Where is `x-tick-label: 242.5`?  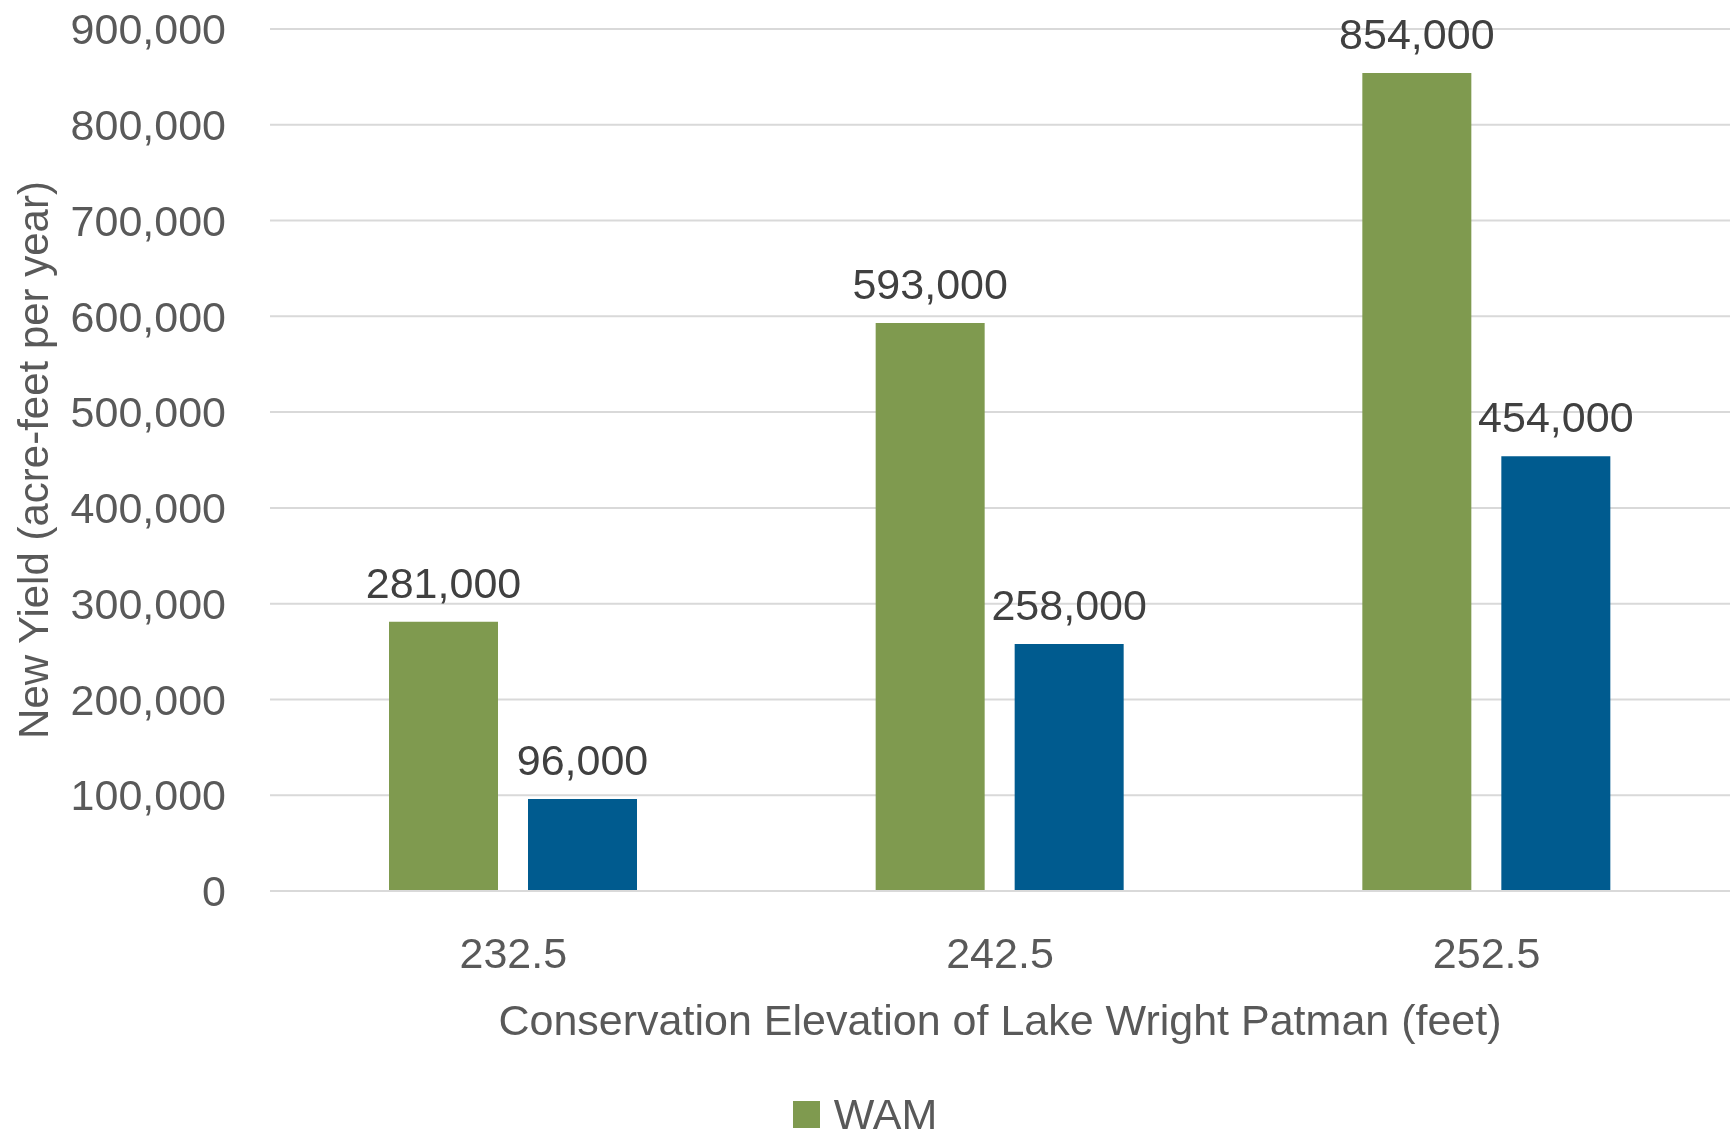 x-tick-label: 242.5 is located at coordinates (1000, 952).